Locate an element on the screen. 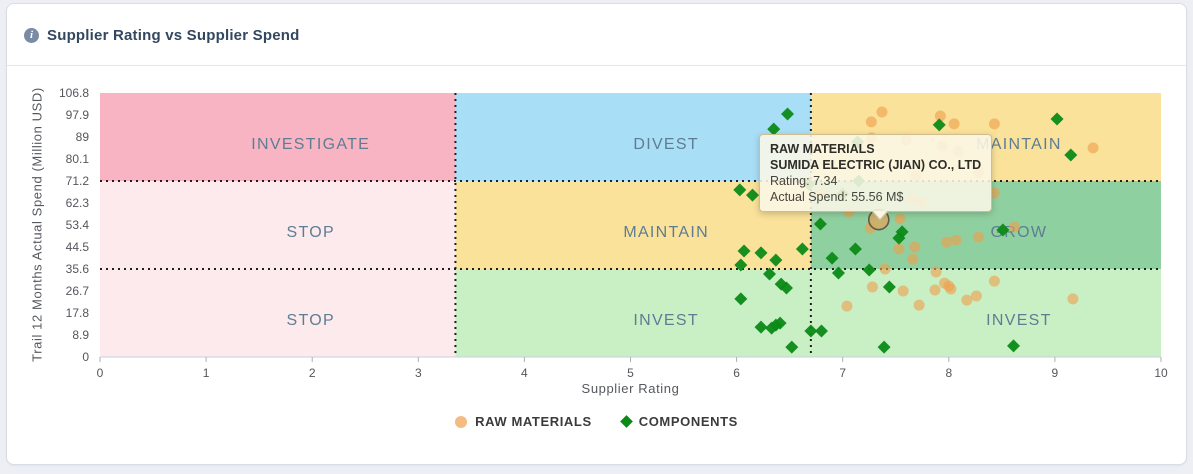 This screenshot has height=474, width=1193. zone-label: INVESTIGATE is located at coordinates (310, 144).